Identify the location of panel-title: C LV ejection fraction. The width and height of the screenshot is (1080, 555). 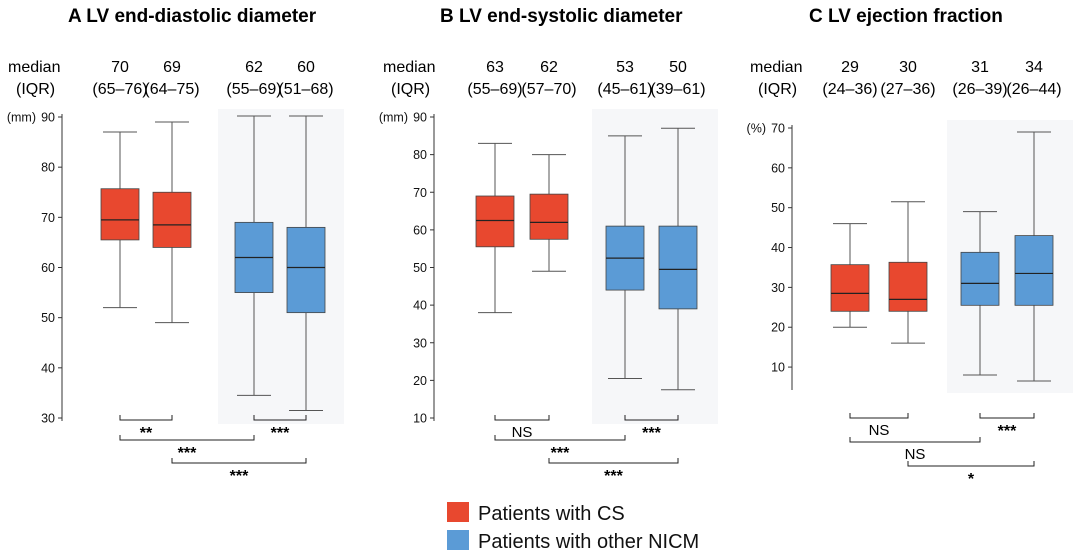
(906, 16).